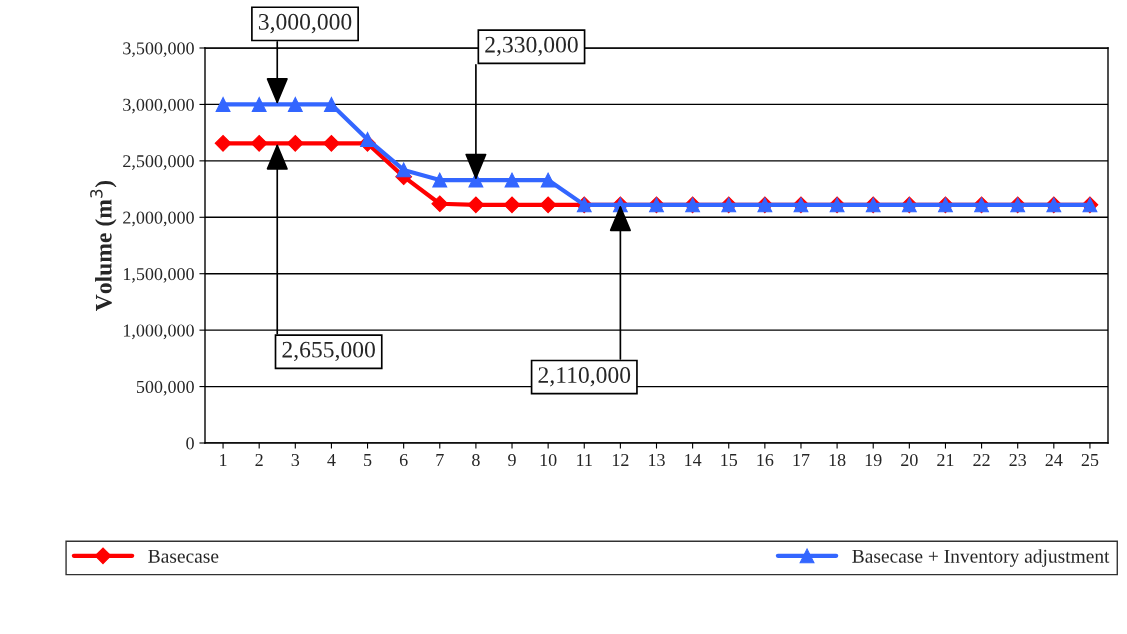 The height and width of the screenshot is (634, 1127). What do you see at coordinates (909, 460) in the screenshot?
I see `x-tick-label: 20` at bounding box center [909, 460].